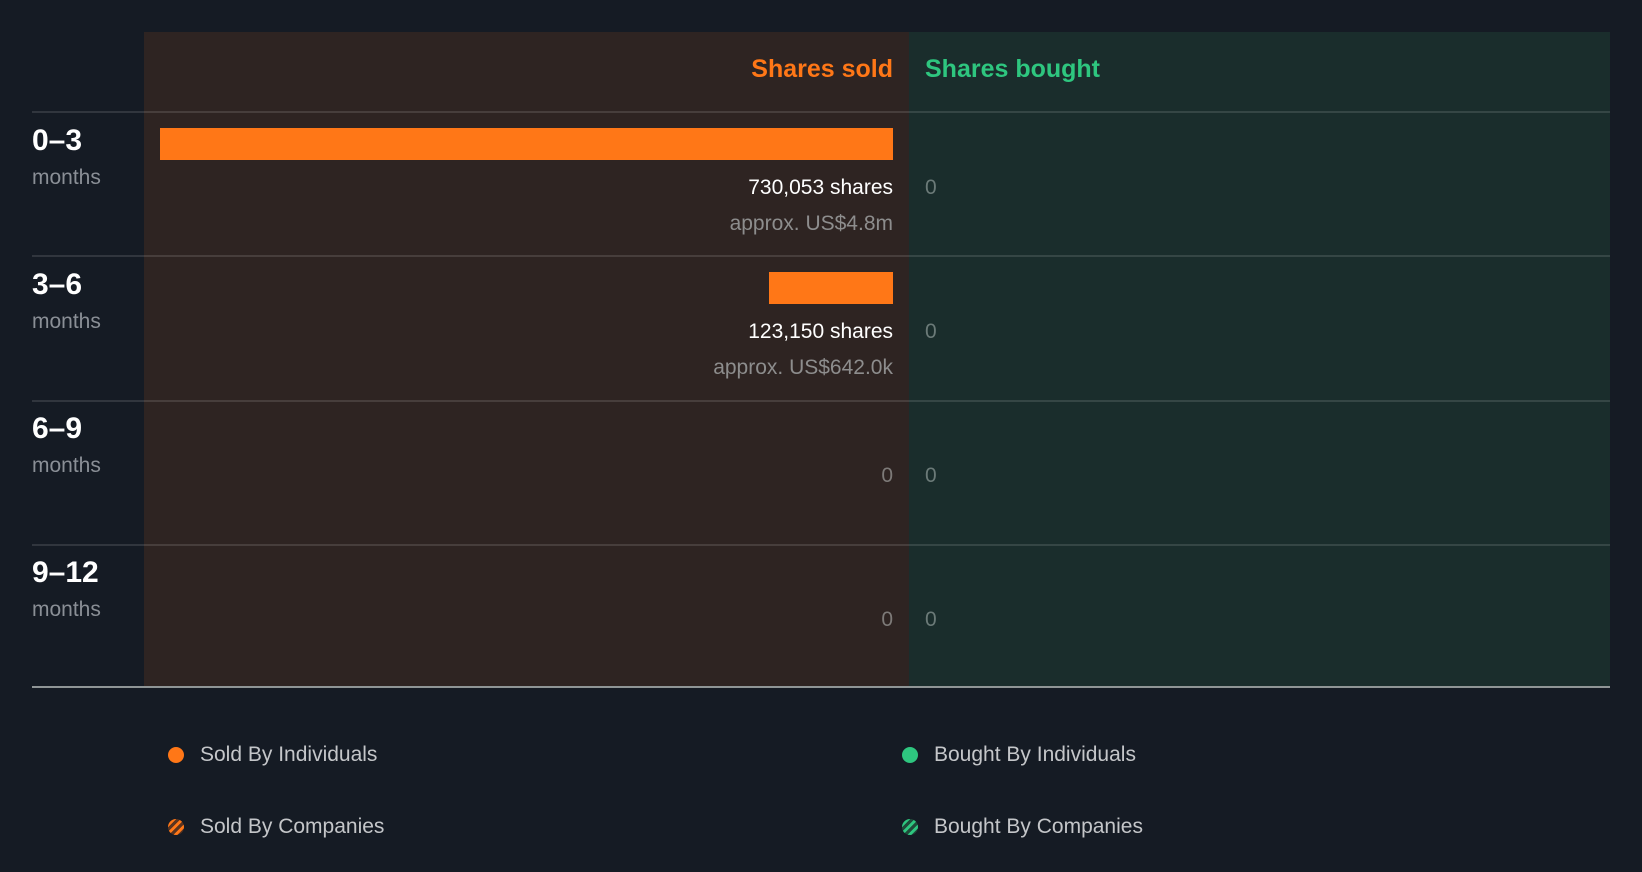 Image resolution: width=1642 pixels, height=872 pixels. Describe the element at coordinates (57, 284) in the screenshot. I see `period-range: 3–6` at that location.